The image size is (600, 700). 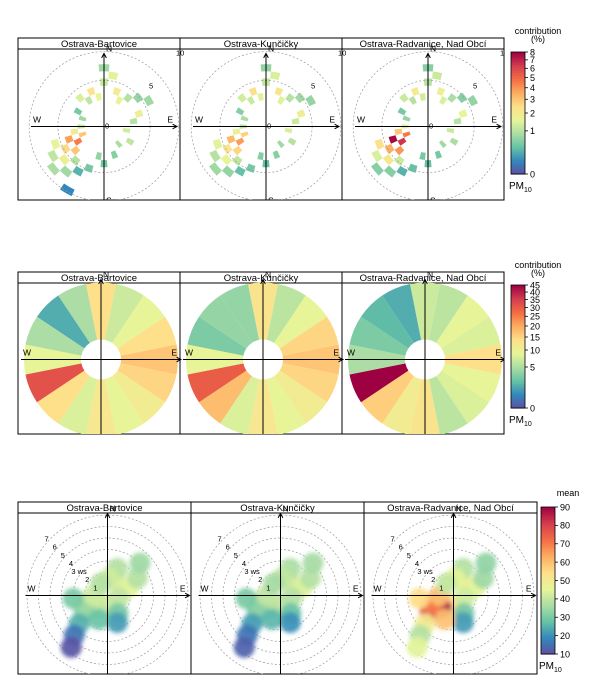 I want to click on legend-tick-label: 10, so click(x=565, y=654).